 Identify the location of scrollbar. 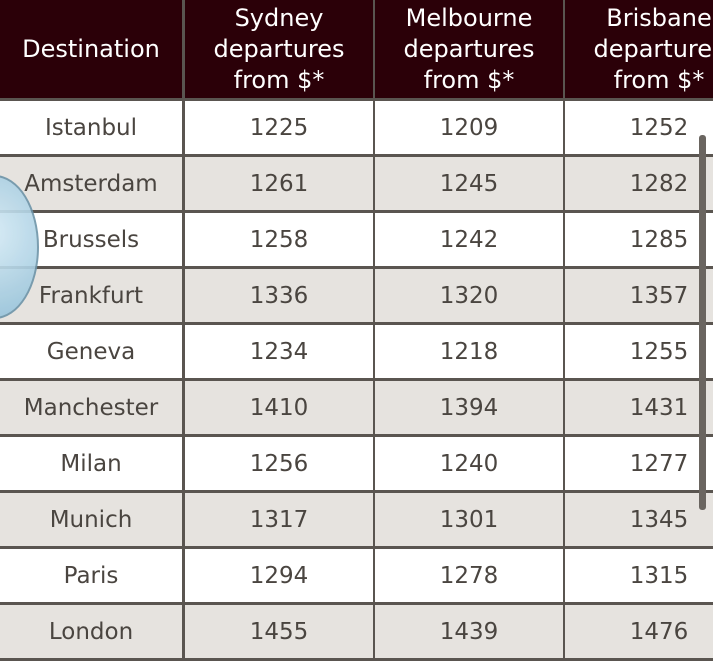
(702, 322).